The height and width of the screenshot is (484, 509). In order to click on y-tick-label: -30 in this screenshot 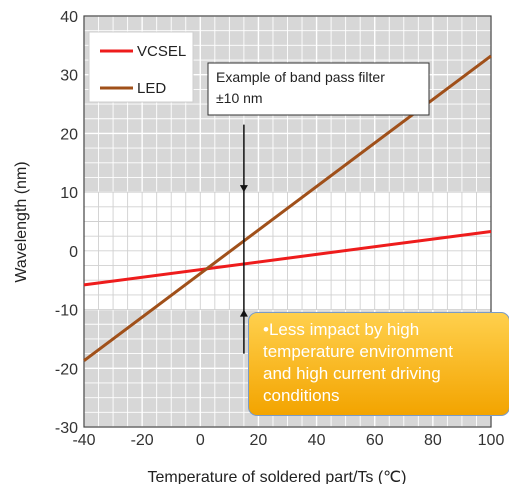, I will do `click(66, 428)`.